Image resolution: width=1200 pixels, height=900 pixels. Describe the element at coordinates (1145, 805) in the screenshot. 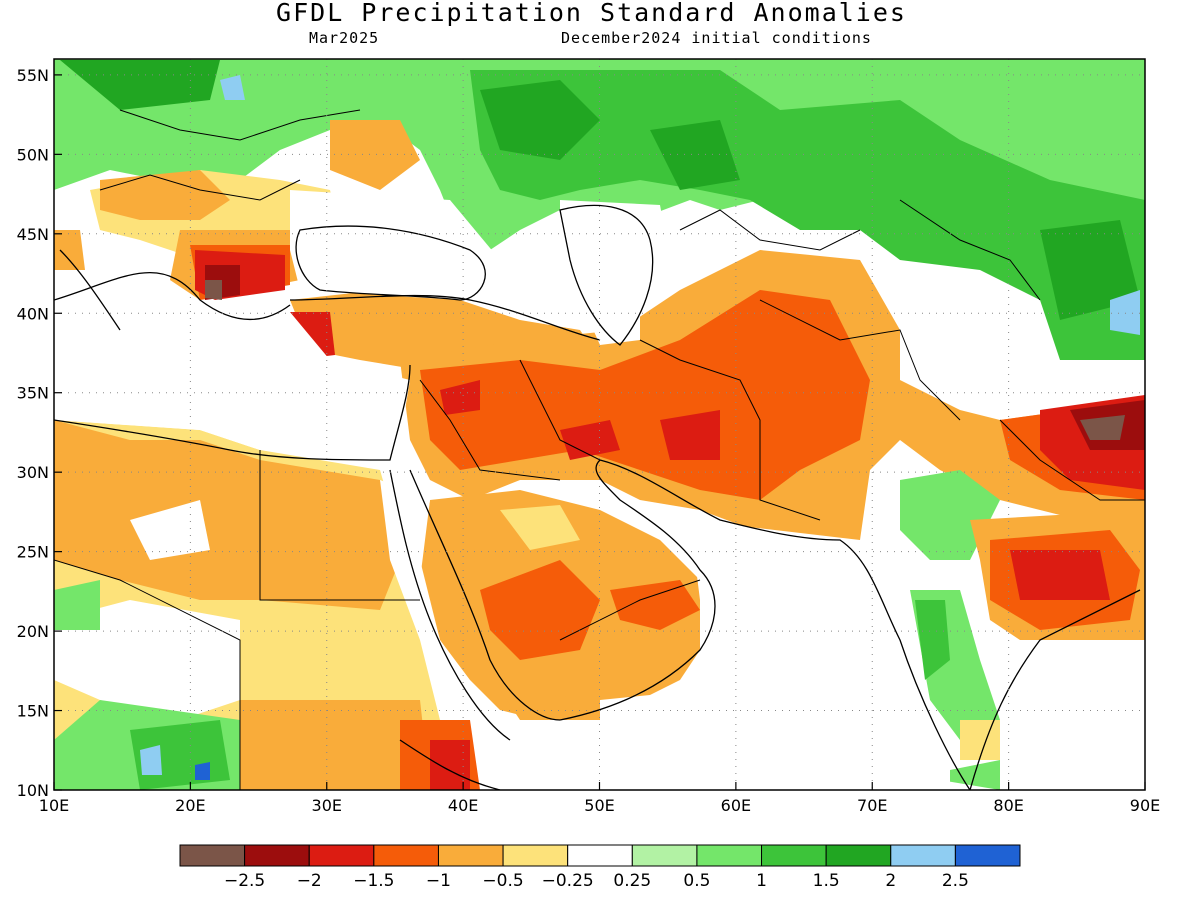

I see `x-tick-label: 90E` at that location.